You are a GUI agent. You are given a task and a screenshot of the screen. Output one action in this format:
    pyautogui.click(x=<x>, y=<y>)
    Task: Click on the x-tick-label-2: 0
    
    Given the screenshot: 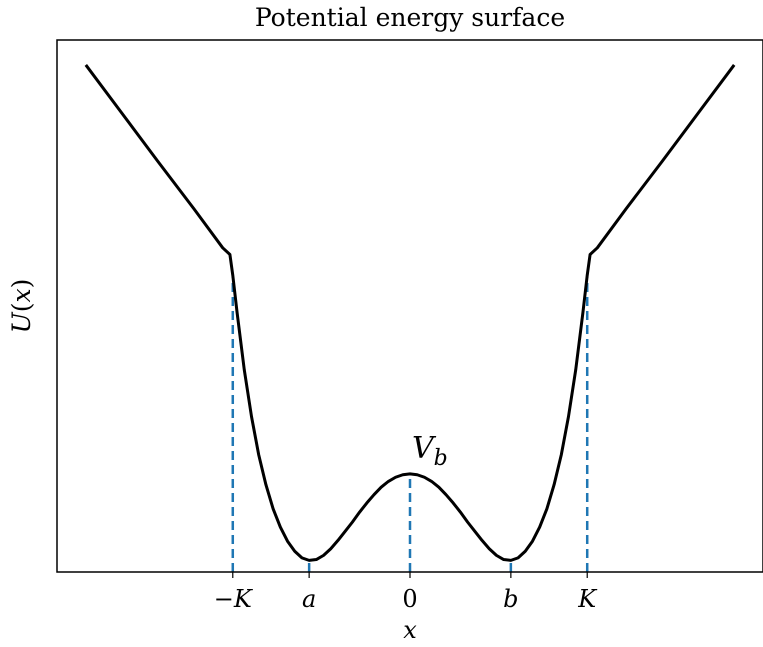 What is the action you would take?
    pyautogui.click(x=409, y=599)
    